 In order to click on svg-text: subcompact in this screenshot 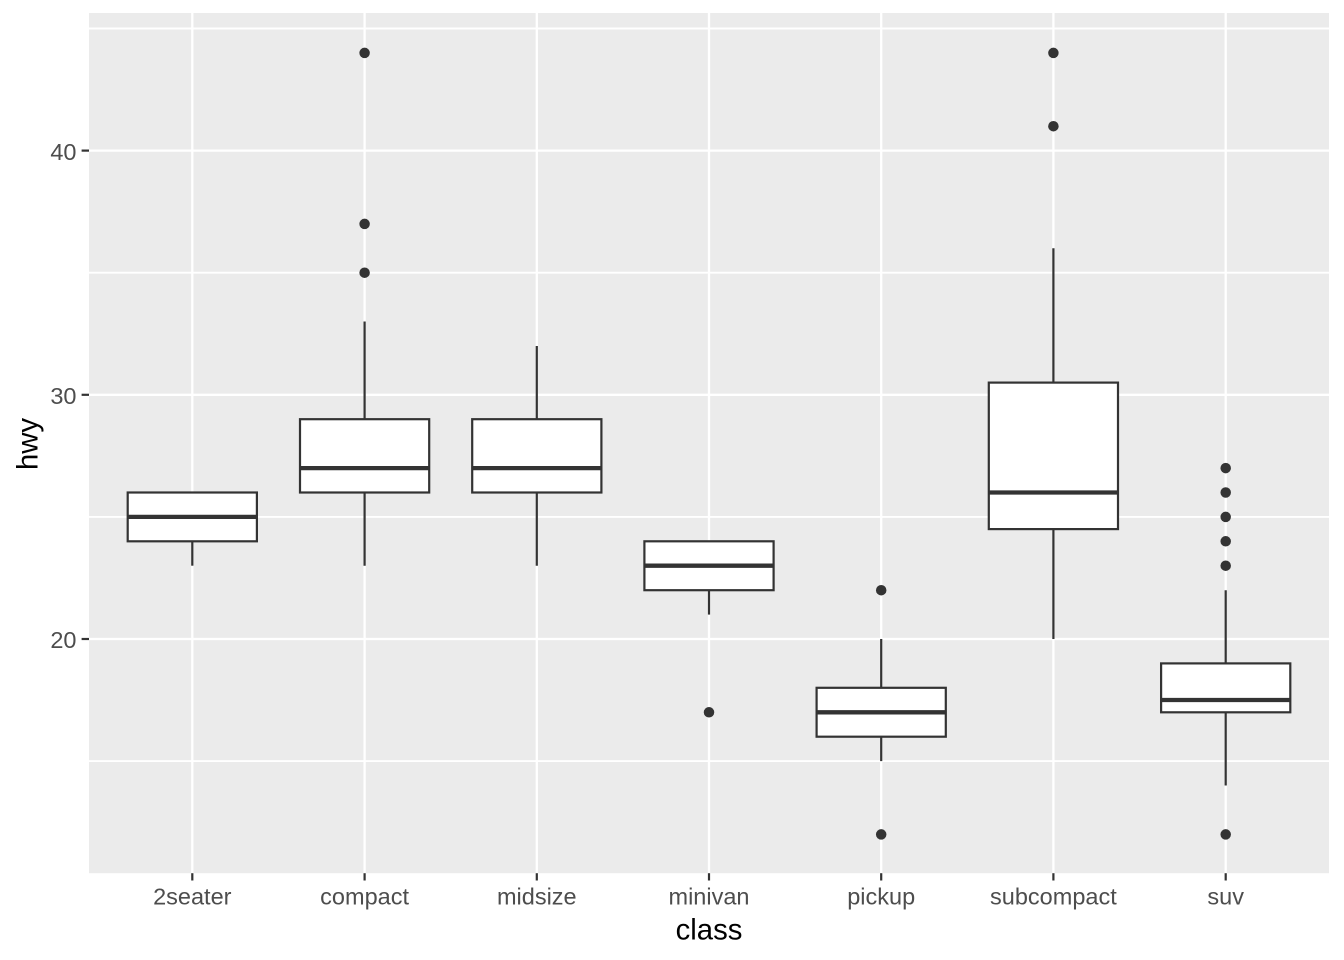, I will do `click(1053, 897)`.